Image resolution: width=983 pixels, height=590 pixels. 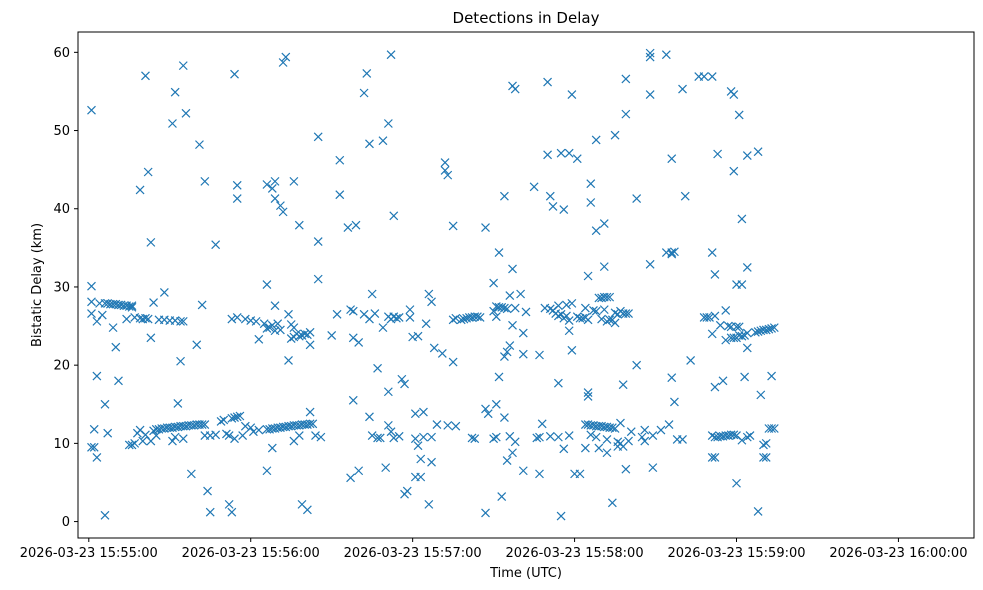 What do you see at coordinates (61, 209) in the screenshot?
I see `y-tick-label: 40` at bounding box center [61, 209].